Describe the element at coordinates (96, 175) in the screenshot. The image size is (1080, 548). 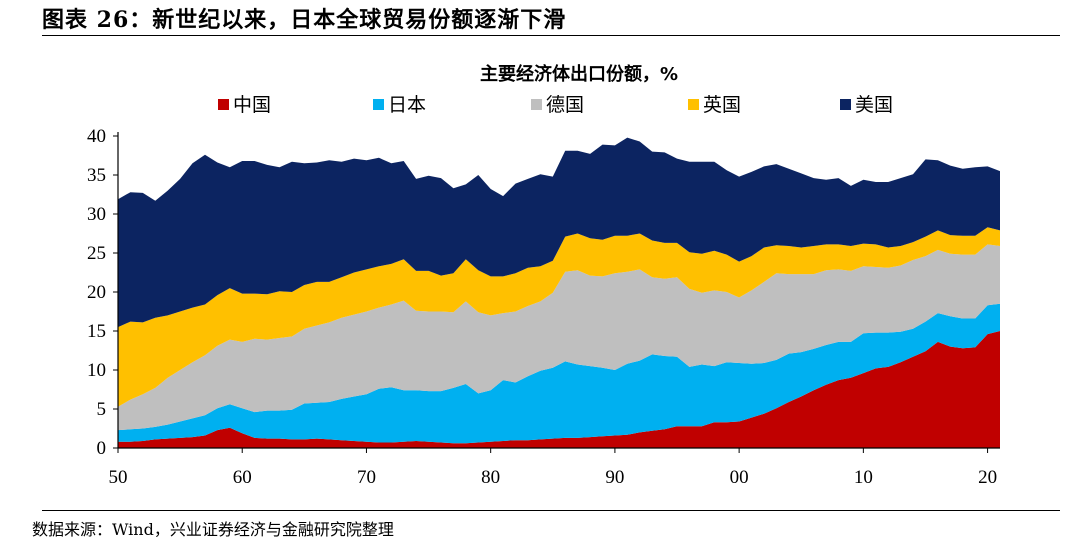
I see `y-tick-label: 35` at that location.